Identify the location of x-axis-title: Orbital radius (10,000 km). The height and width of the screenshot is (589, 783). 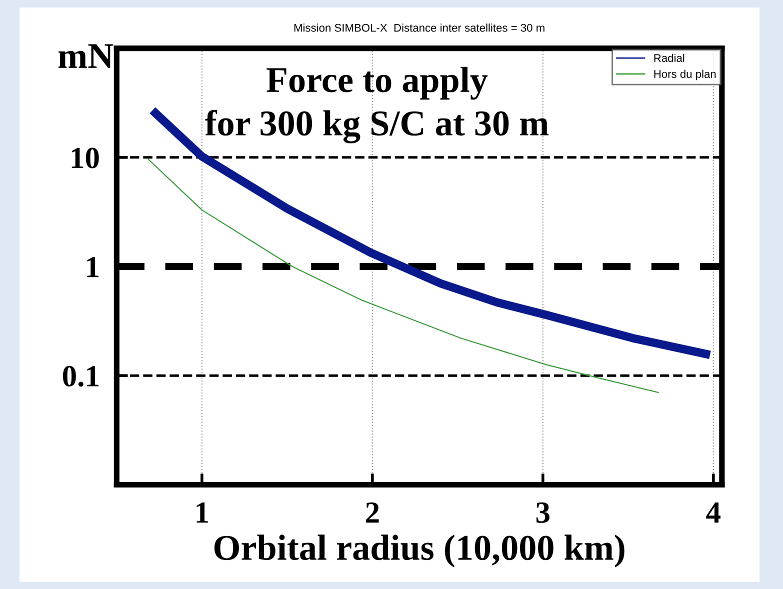
(419, 551).